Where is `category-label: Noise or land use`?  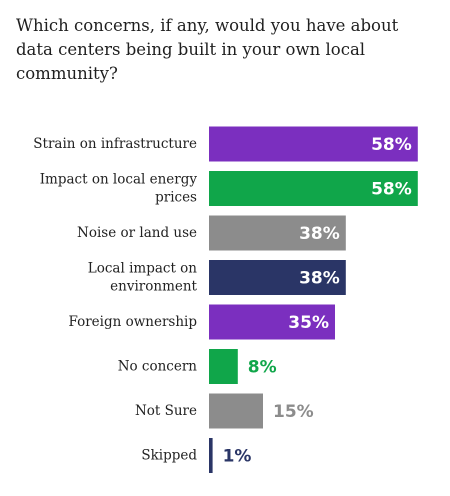 category-label: Noise or land use is located at coordinates (137, 233).